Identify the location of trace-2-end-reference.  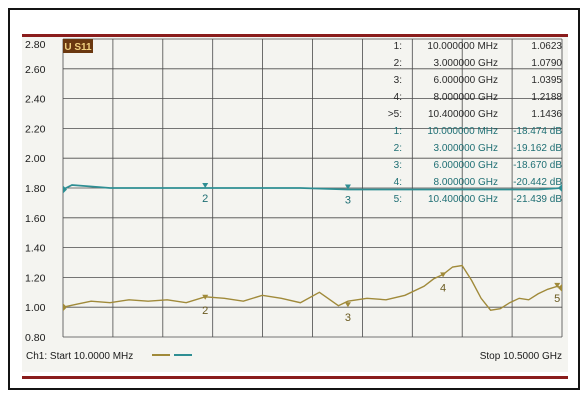
(560, 188).